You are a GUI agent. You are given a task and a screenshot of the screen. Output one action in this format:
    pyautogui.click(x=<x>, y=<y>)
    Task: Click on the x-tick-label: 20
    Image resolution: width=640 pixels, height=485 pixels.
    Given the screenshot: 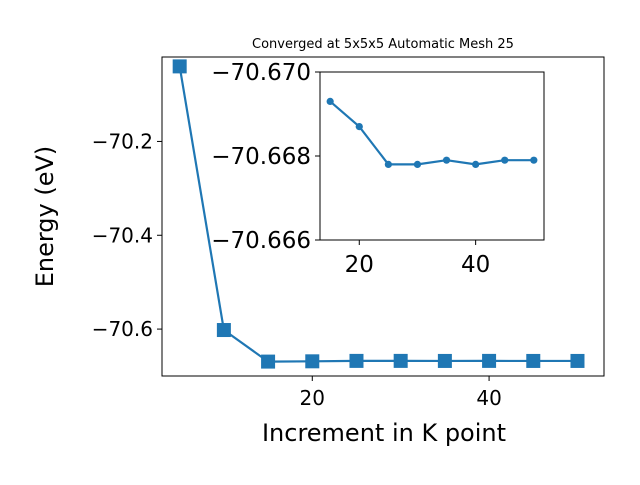 What is the action you would take?
    pyautogui.click(x=312, y=398)
    